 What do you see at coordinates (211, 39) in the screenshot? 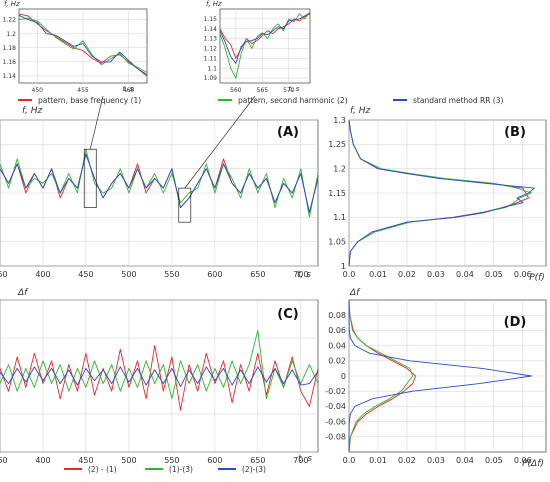
I see `y-tick-label: 1.13` at bounding box center [211, 39].